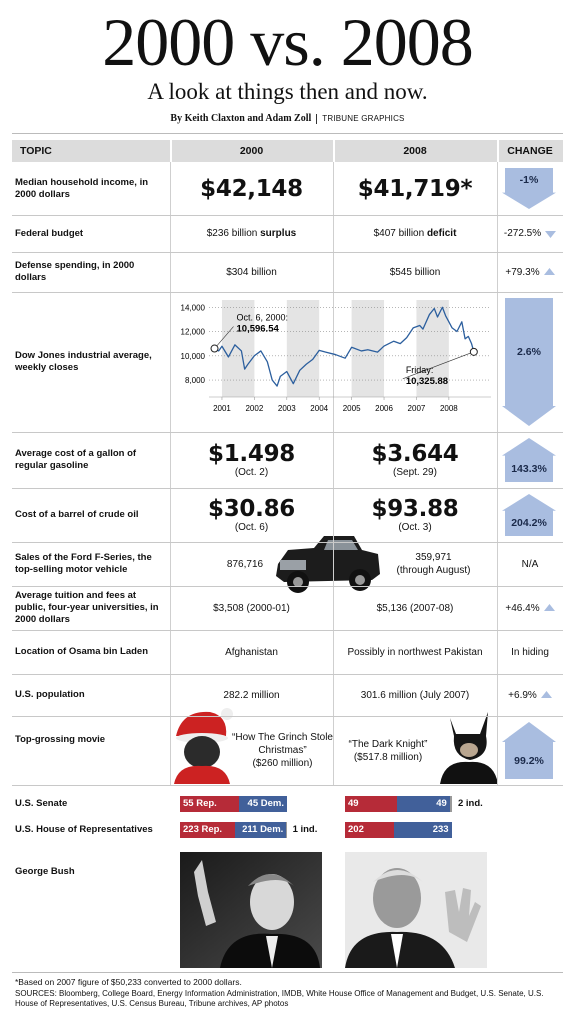  What do you see at coordinates (529, 760) in the screenshot?
I see `change-value: 99.2%` at bounding box center [529, 760].